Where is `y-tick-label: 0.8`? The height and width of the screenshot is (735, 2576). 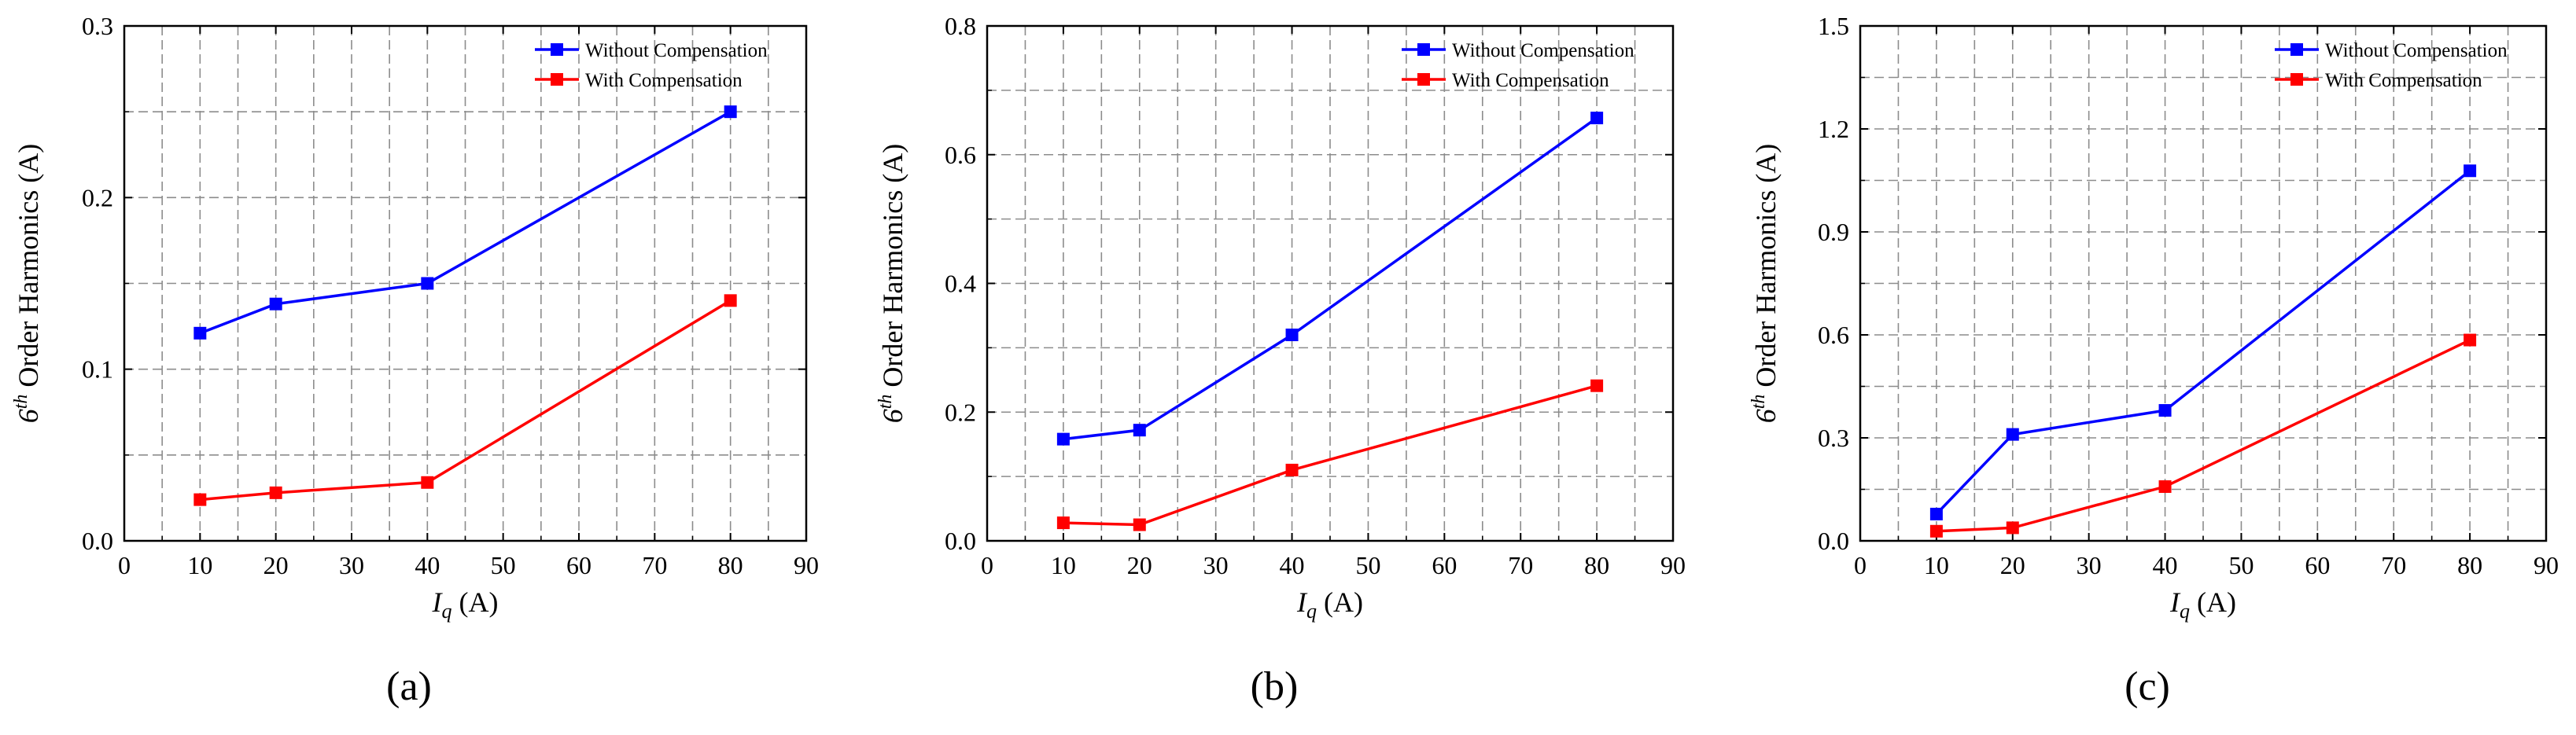 y-tick-label: 0.8 is located at coordinates (960, 26).